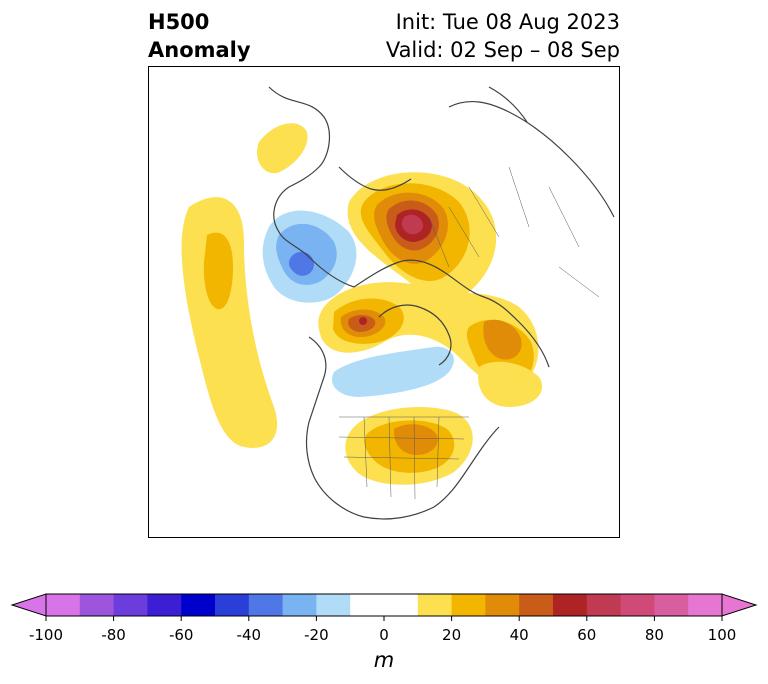 The height and width of the screenshot is (684, 768). Describe the element at coordinates (722, 635) in the screenshot. I see `colorbar-tick-label: 100` at that location.